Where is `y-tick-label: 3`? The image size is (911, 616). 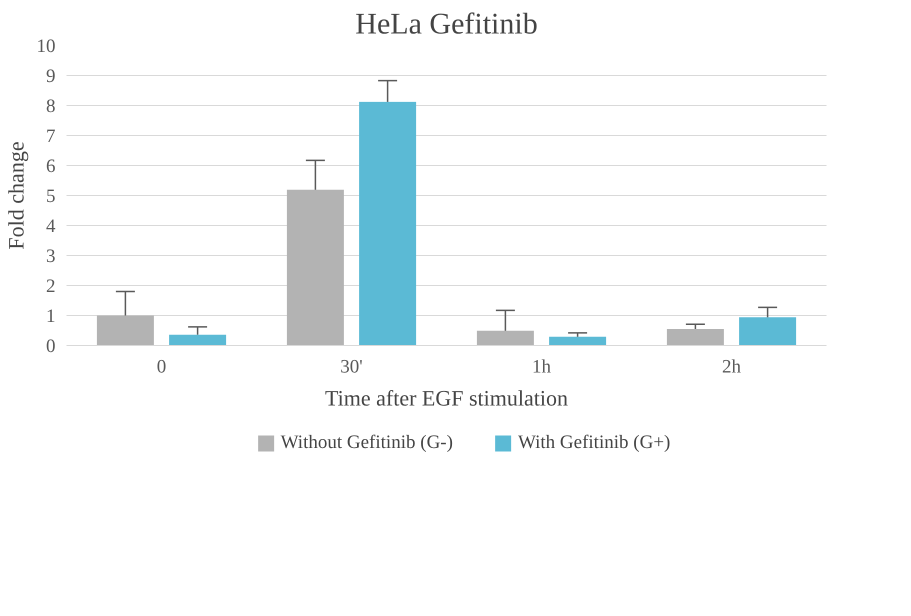 y-tick-label: 3 is located at coordinates (51, 256).